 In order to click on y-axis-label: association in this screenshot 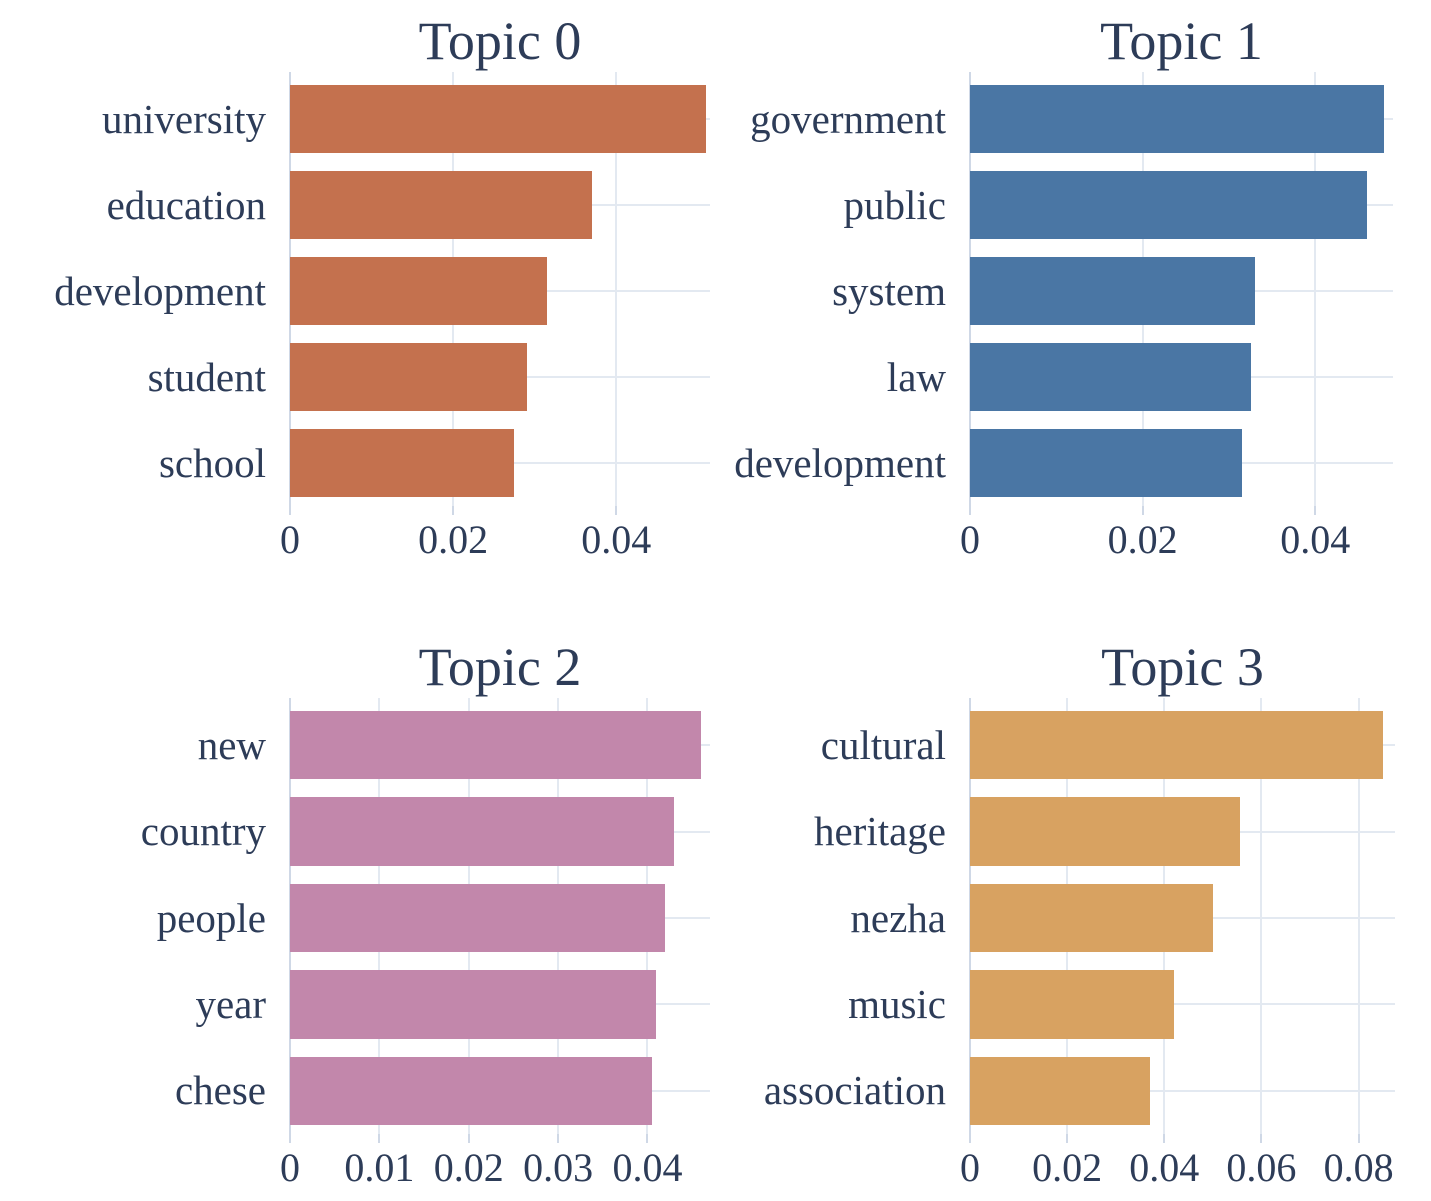, I will do `click(854, 1090)`.